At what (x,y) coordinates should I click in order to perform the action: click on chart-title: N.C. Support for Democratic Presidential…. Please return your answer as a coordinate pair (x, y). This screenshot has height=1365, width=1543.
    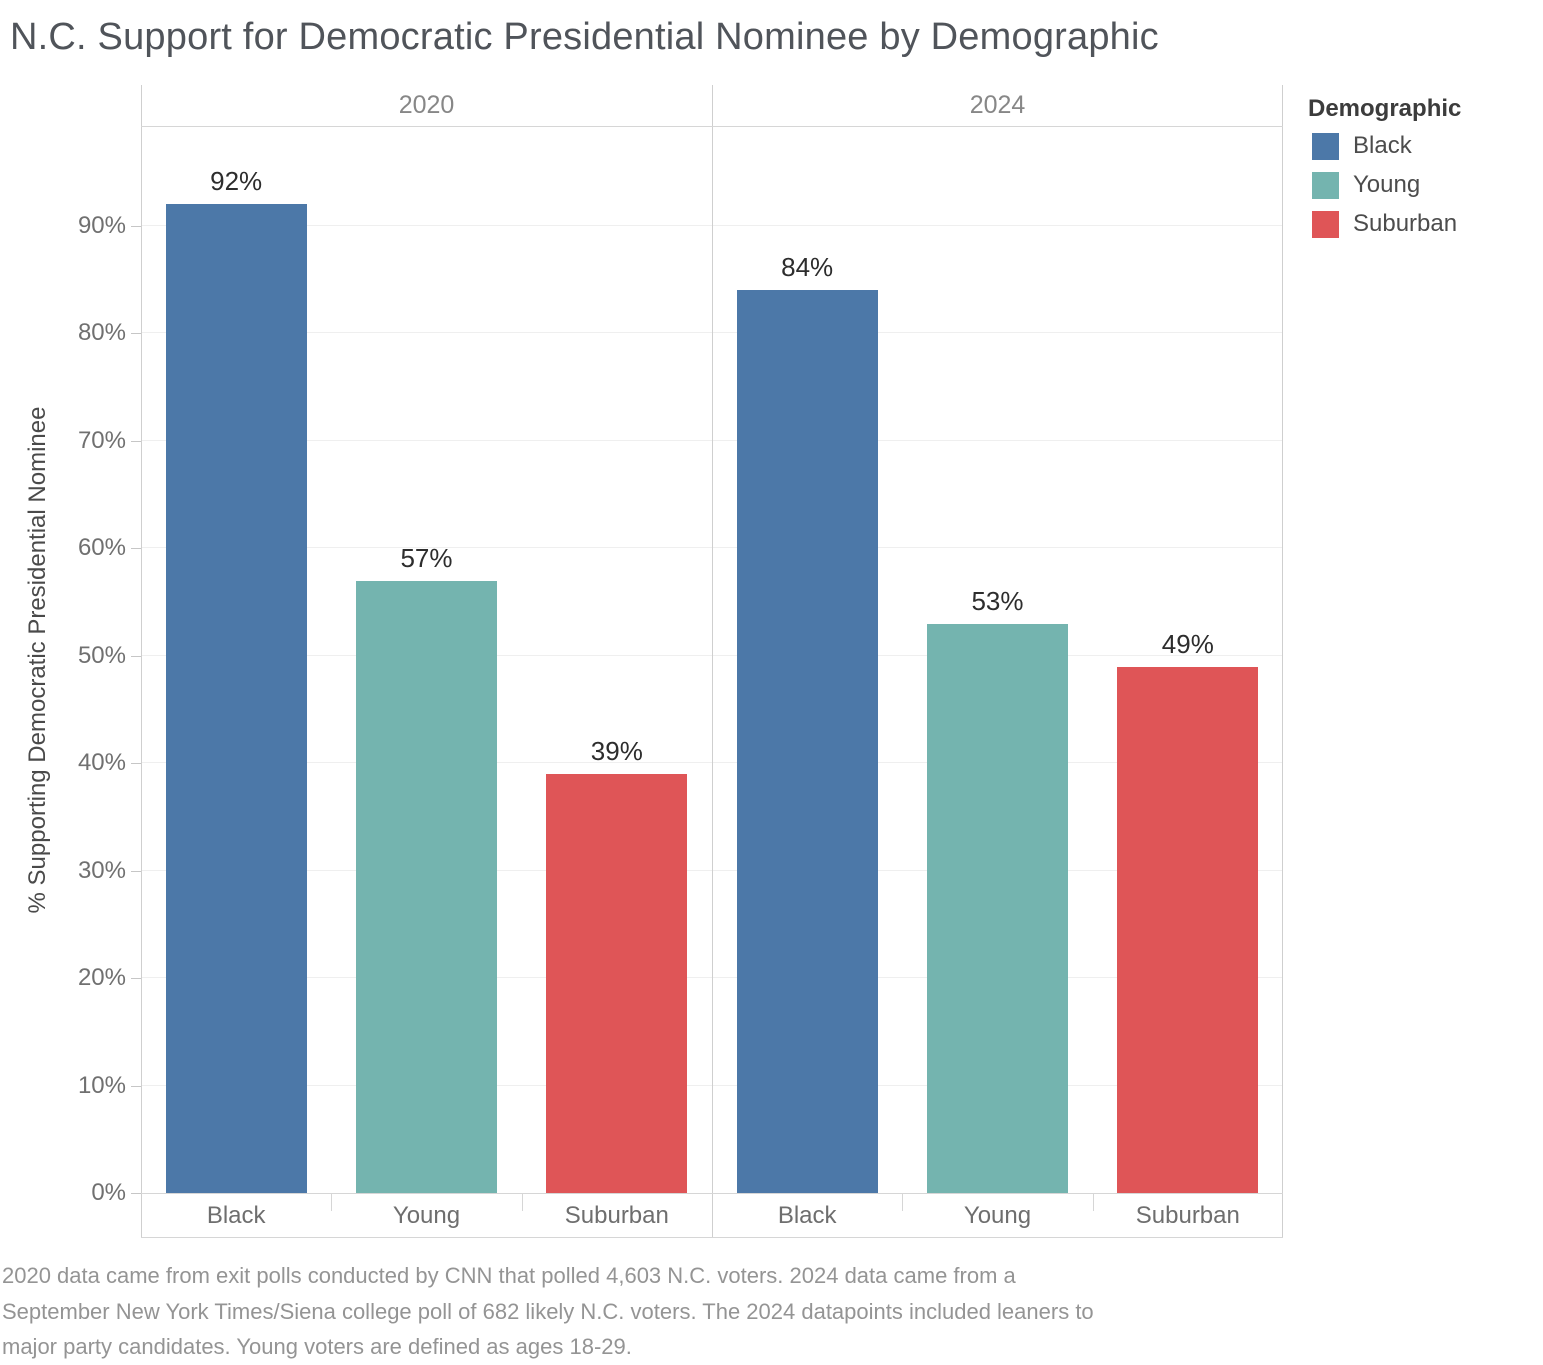
    Looking at the image, I should click on (584, 37).